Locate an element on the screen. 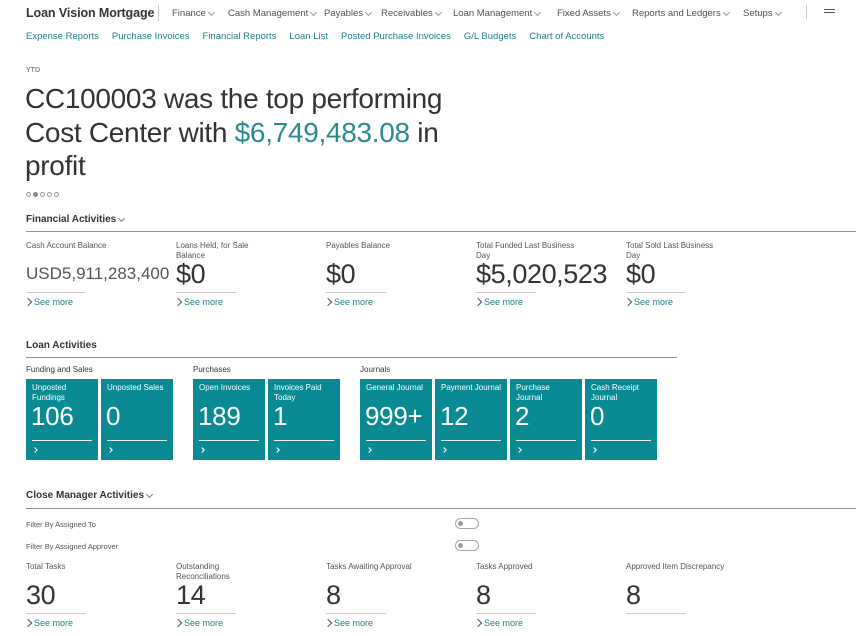  cue-total-sold-last-business-day: Total Sold Last Business Day $0 See more is located at coordinates (672, 274).